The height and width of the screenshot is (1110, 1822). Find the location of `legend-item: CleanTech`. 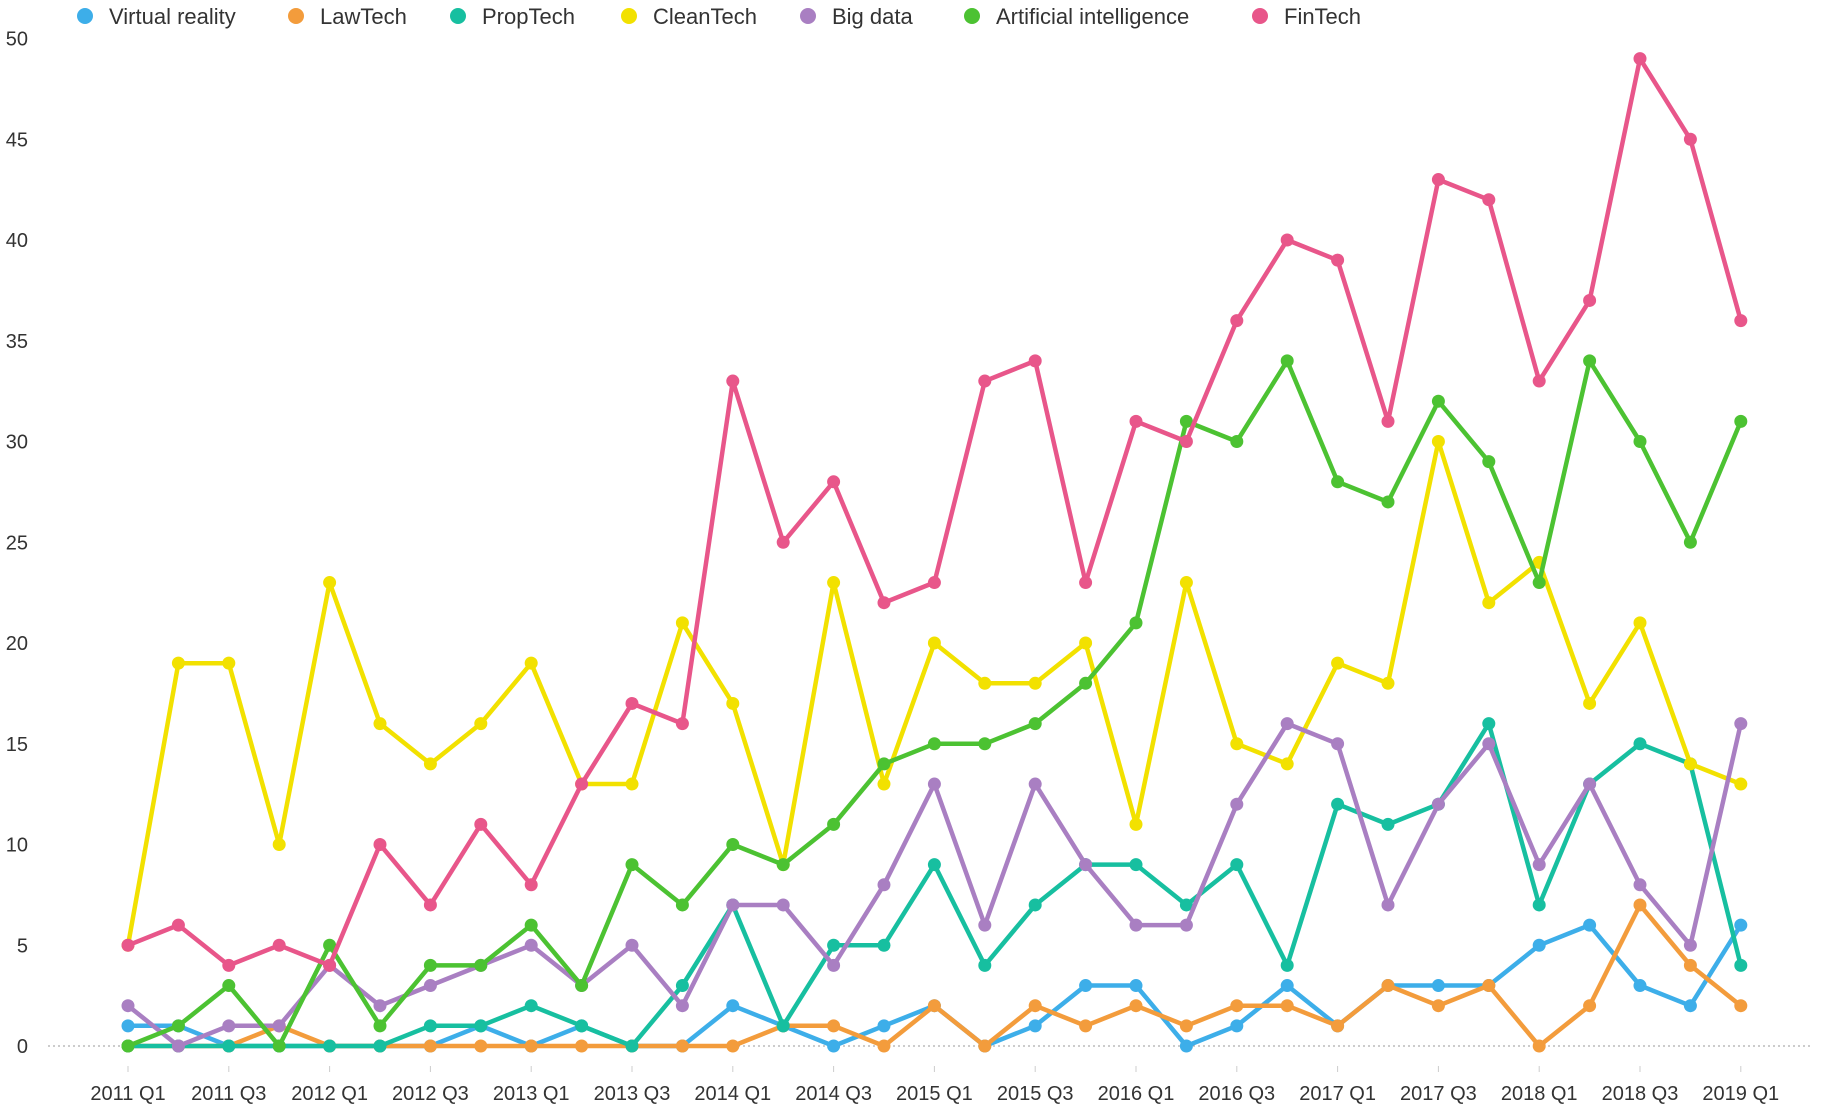

legend-item: CleanTech is located at coordinates (689, 16).